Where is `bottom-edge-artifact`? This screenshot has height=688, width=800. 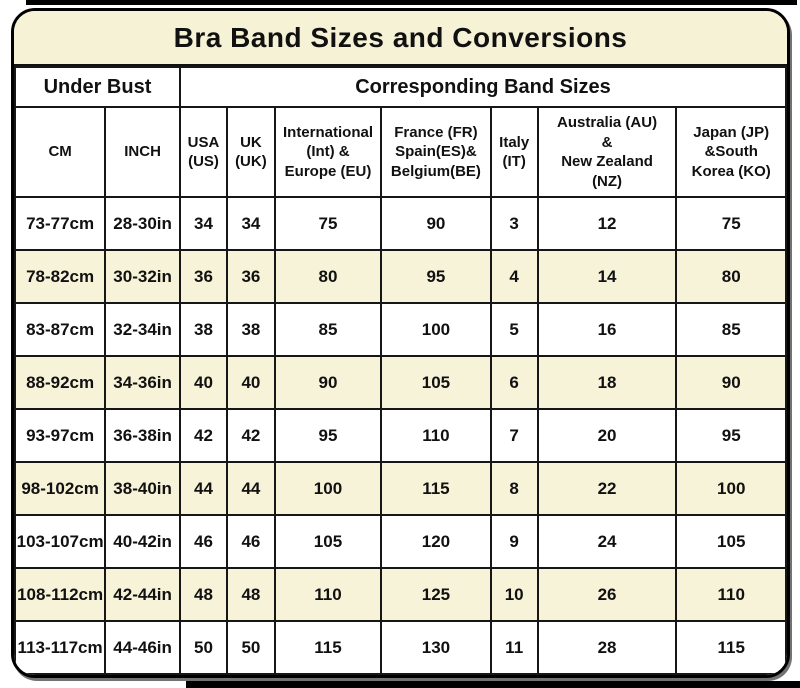
bottom-edge-artifact is located at coordinates (493, 684).